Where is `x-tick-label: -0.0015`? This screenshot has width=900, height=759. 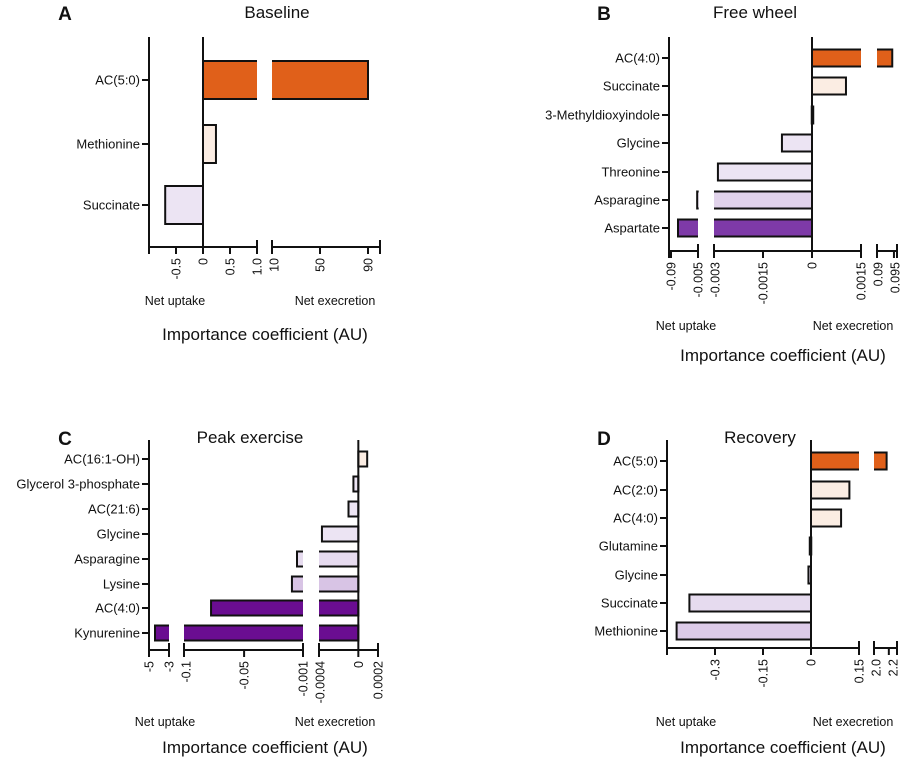 x-tick-label: -0.0015 is located at coordinates (764, 283).